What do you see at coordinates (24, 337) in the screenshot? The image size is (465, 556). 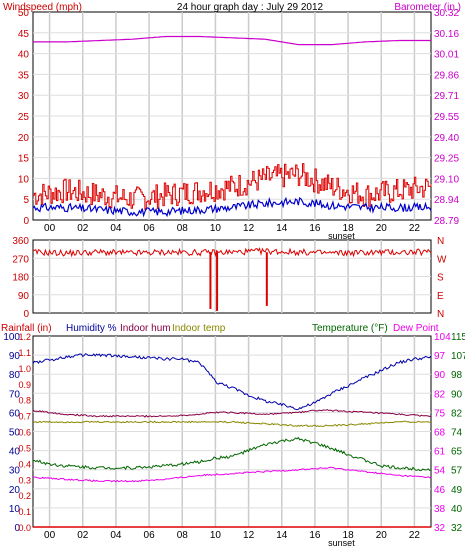 I see `rain-tick-label: 1.2` at bounding box center [24, 337].